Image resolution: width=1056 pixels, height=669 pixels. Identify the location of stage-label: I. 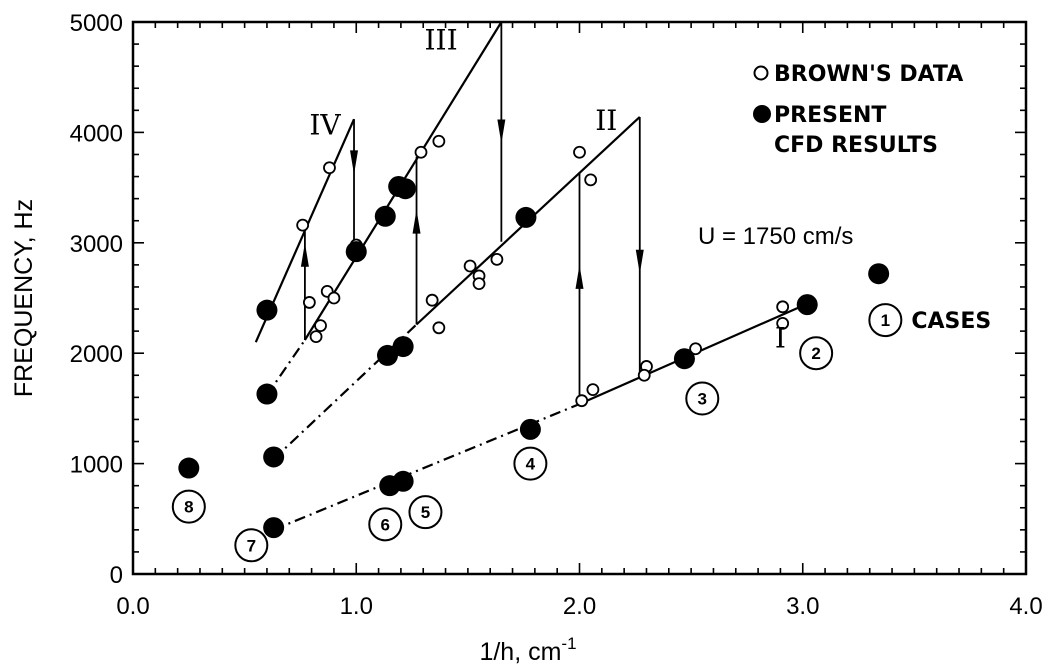
(780, 338).